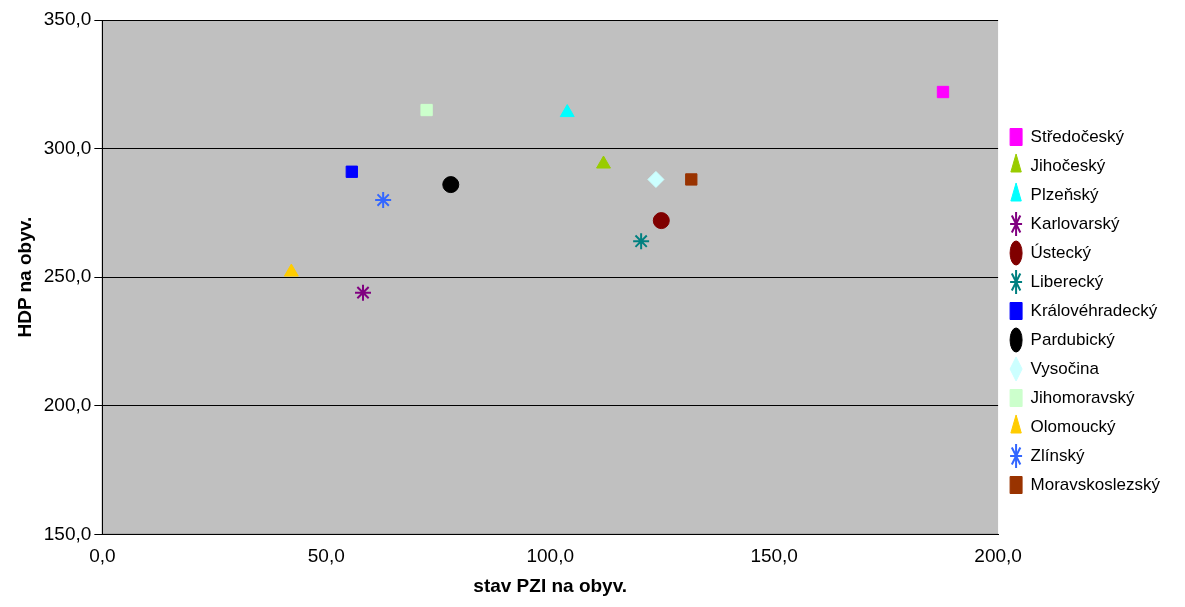 The width and height of the screenshot is (1185, 607). I want to click on legend-label: Středočeský, so click(1077, 136).